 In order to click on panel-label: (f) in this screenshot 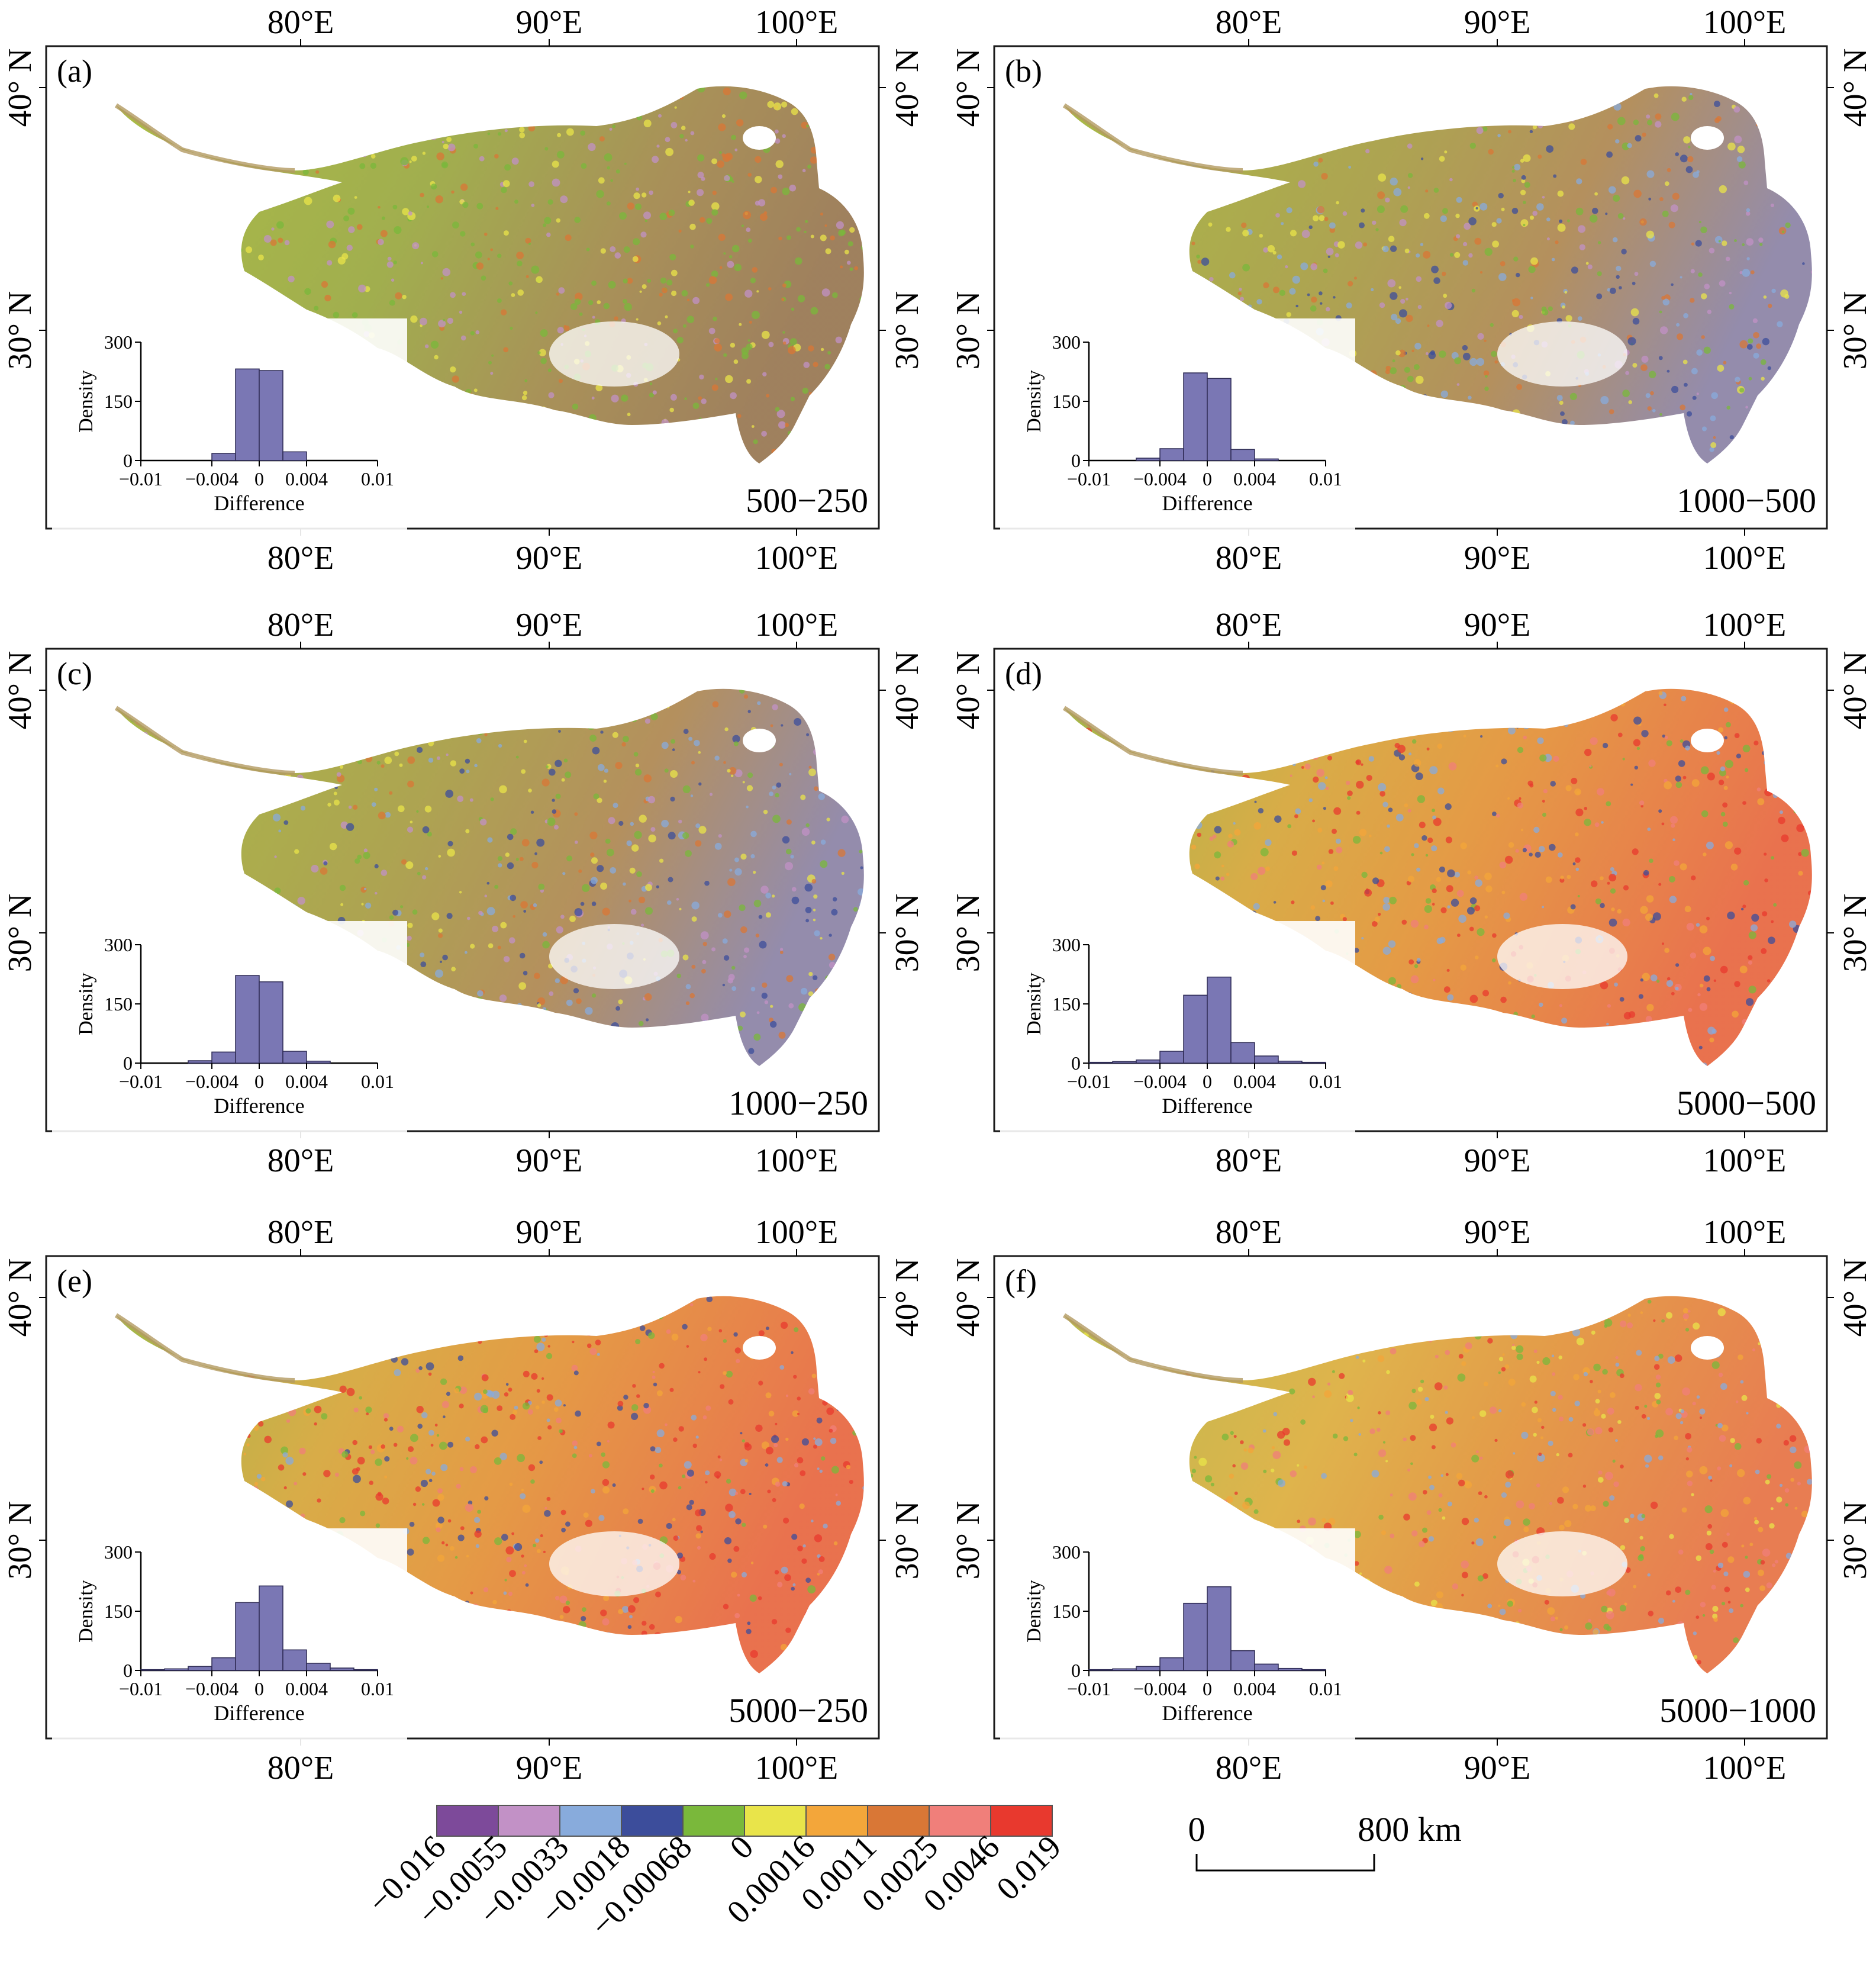, I will do `click(1021, 1281)`.